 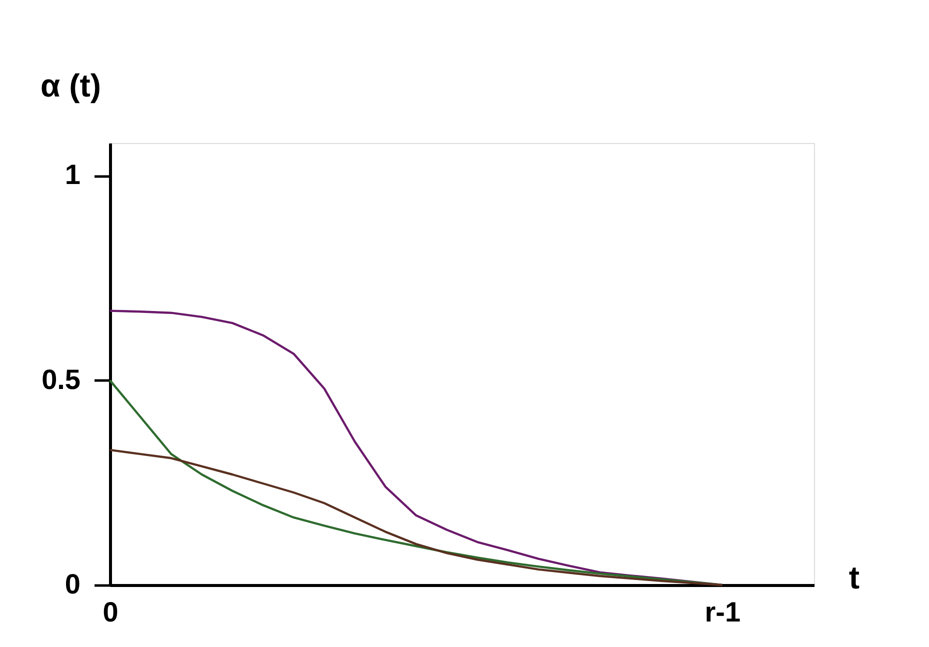 What do you see at coordinates (854, 578) in the screenshot?
I see `x-axis-title: t` at bounding box center [854, 578].